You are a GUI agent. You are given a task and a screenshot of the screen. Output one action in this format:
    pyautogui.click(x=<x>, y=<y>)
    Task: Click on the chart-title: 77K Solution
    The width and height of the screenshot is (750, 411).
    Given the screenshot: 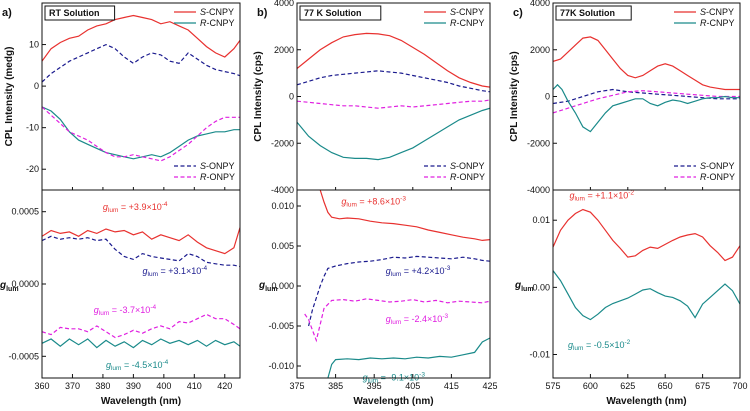 What is the action you would take?
    pyautogui.click(x=587, y=13)
    